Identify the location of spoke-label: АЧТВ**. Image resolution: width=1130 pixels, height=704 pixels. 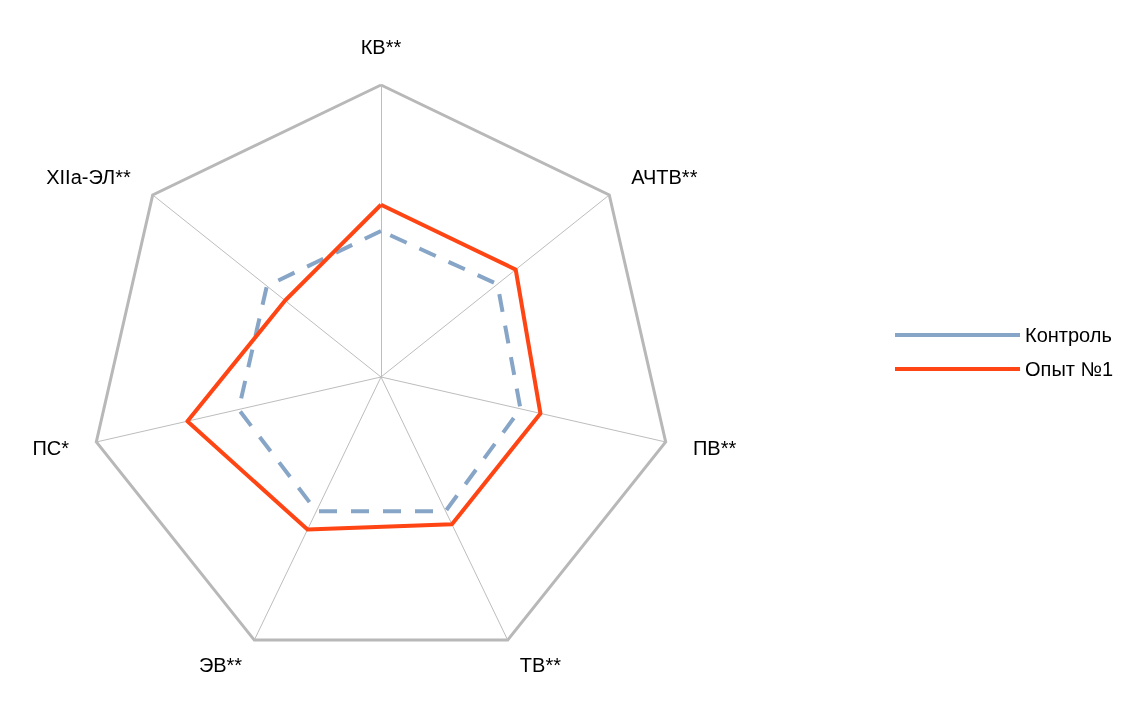
(664, 177).